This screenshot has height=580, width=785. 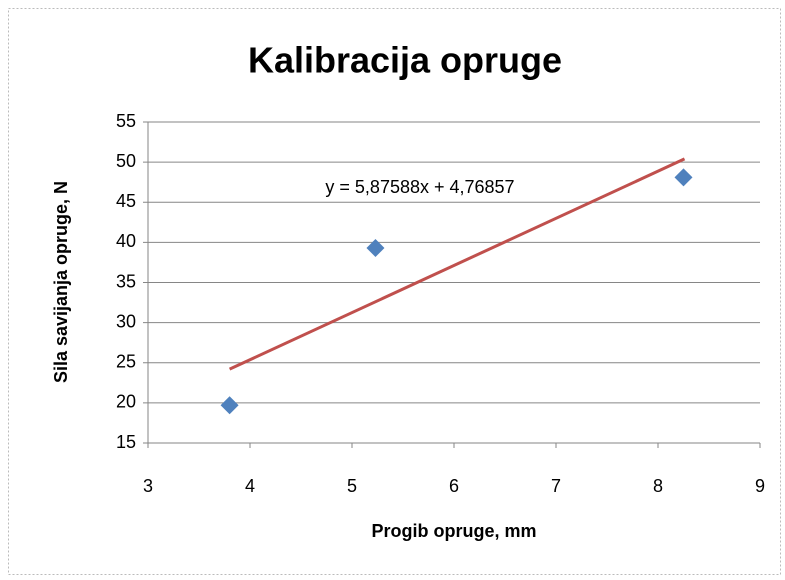 I want to click on y-tick-label: 35, so click(x=126, y=281).